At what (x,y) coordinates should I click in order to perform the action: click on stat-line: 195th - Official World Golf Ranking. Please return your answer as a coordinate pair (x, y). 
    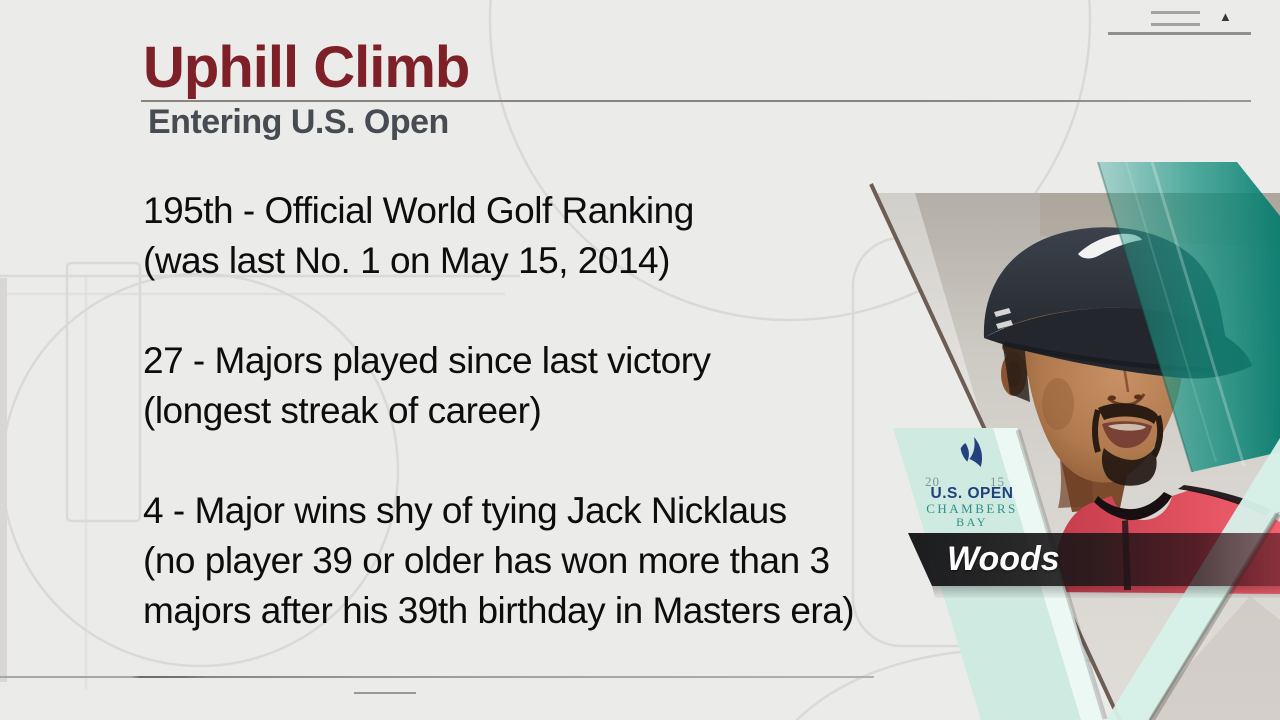
    Looking at the image, I should click on (418, 210).